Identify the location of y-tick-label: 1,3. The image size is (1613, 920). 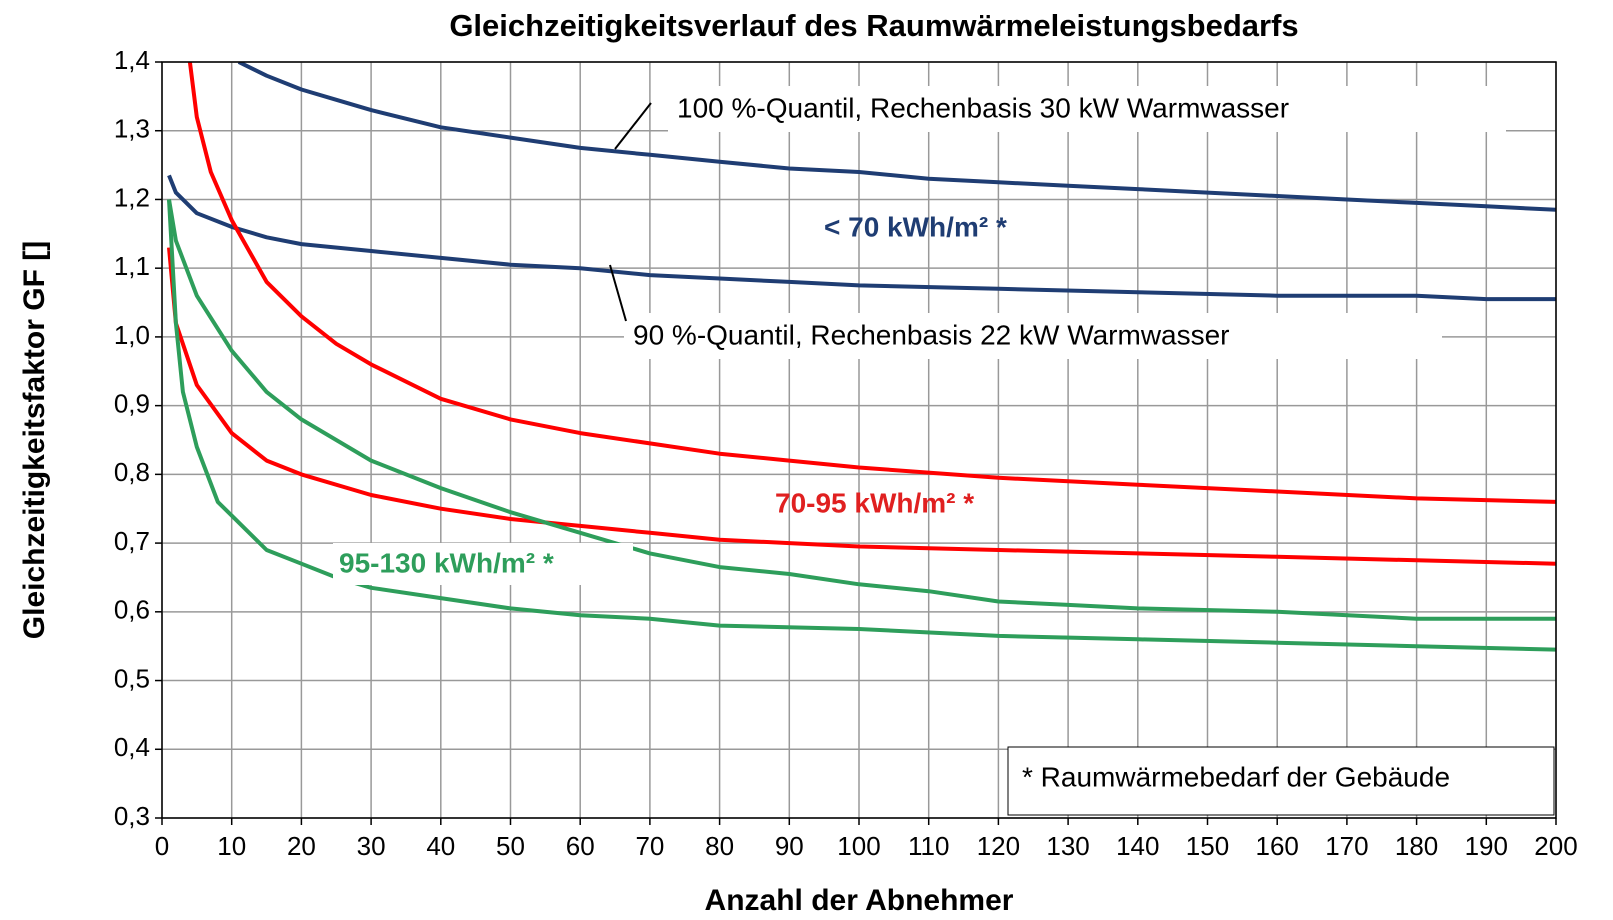
(132, 129).